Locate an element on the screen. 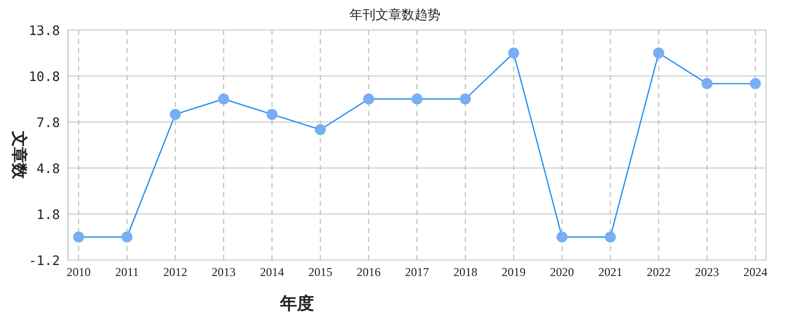 This screenshot has width=790, height=330. y-tick-label: 1.8 is located at coordinates (48, 215).